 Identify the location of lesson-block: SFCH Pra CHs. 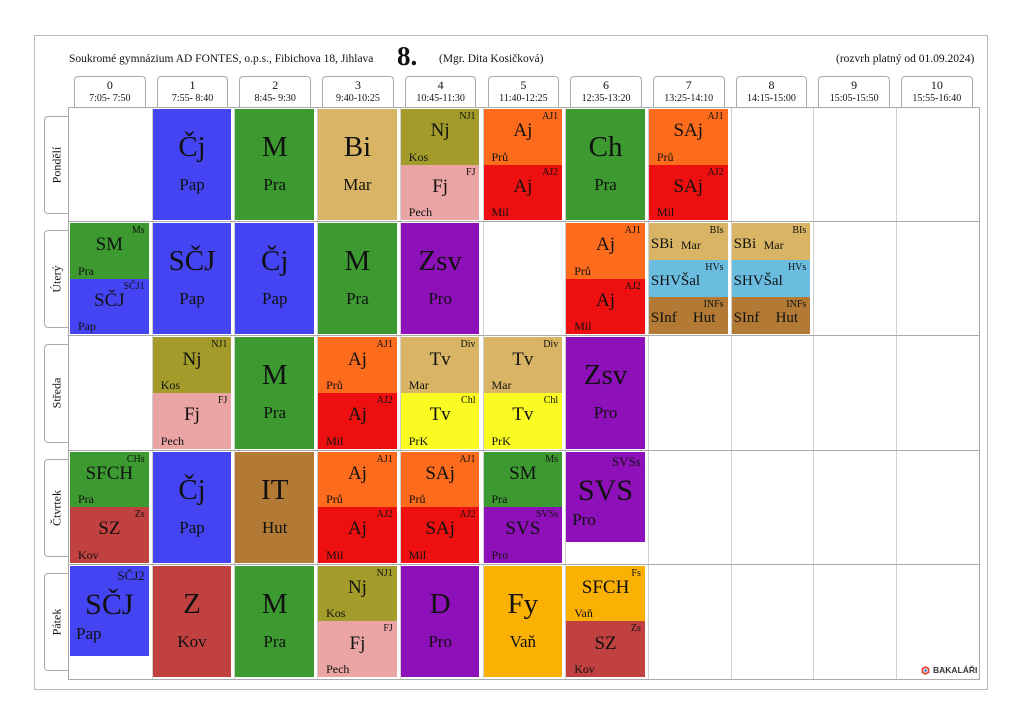
(109, 479).